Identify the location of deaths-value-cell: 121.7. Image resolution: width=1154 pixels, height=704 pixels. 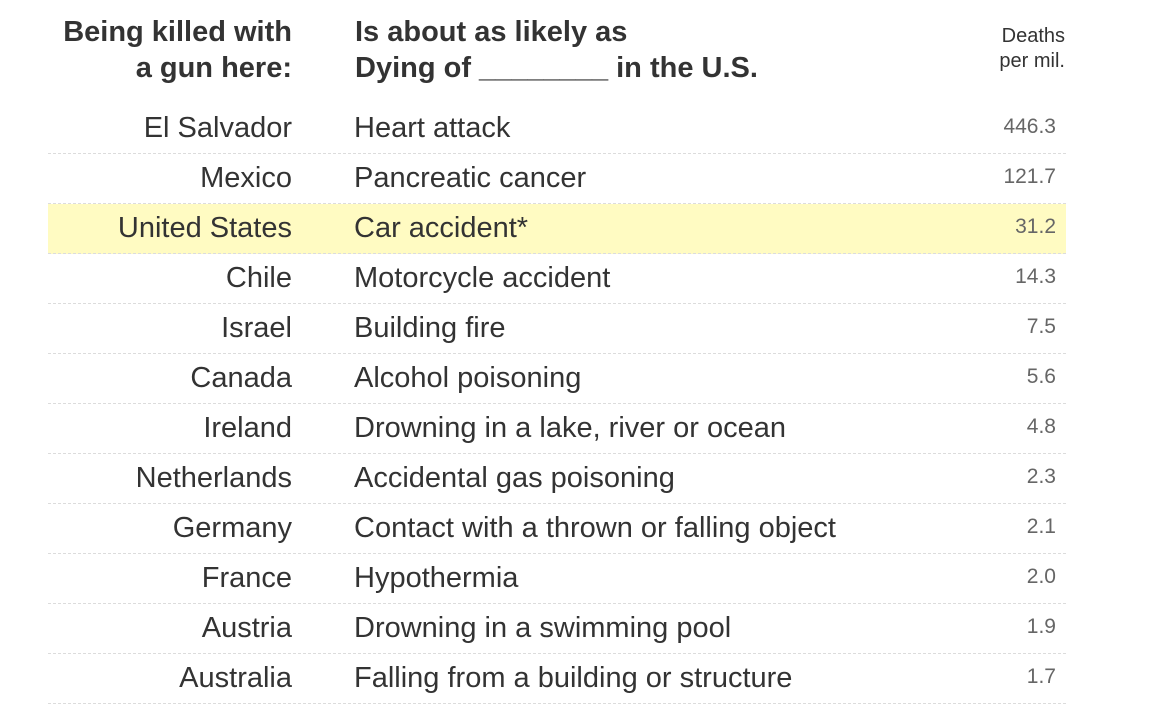
(1029, 176).